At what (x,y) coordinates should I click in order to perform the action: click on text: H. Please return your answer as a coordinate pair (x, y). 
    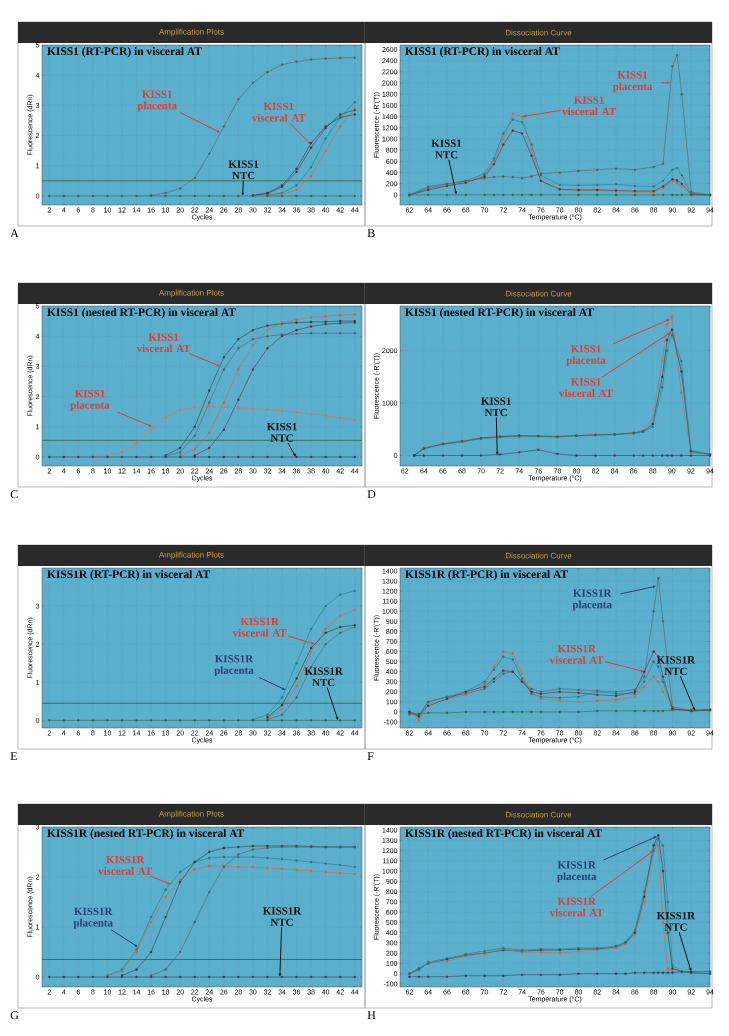
    Looking at the image, I should click on (371, 1015).